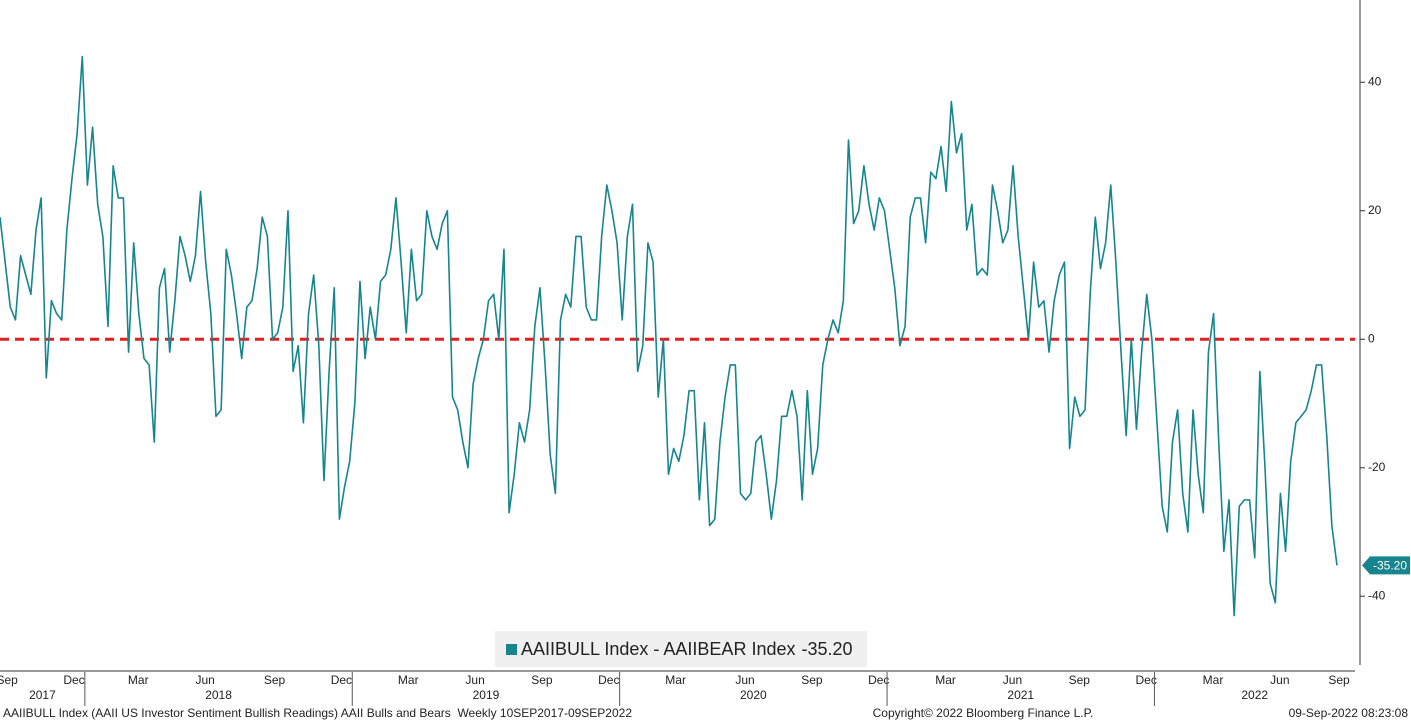 The height and width of the screenshot is (722, 1411). What do you see at coordinates (983, 713) in the screenshot?
I see `footer-copyright: Copyright© 2022 Bloomberg Finance L.P.` at bounding box center [983, 713].